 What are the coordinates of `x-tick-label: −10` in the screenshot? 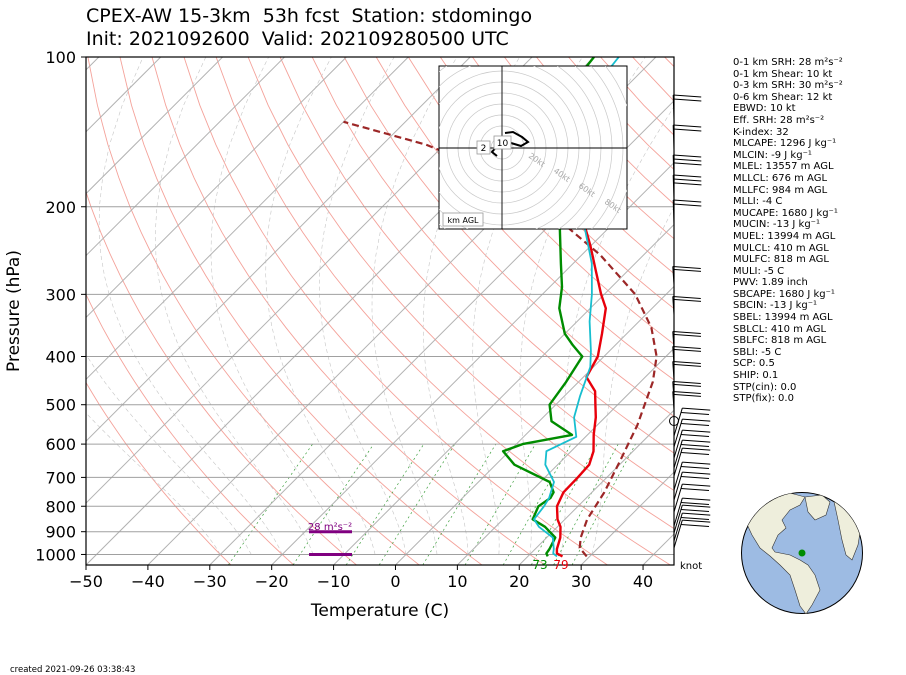 It's located at (334, 581).